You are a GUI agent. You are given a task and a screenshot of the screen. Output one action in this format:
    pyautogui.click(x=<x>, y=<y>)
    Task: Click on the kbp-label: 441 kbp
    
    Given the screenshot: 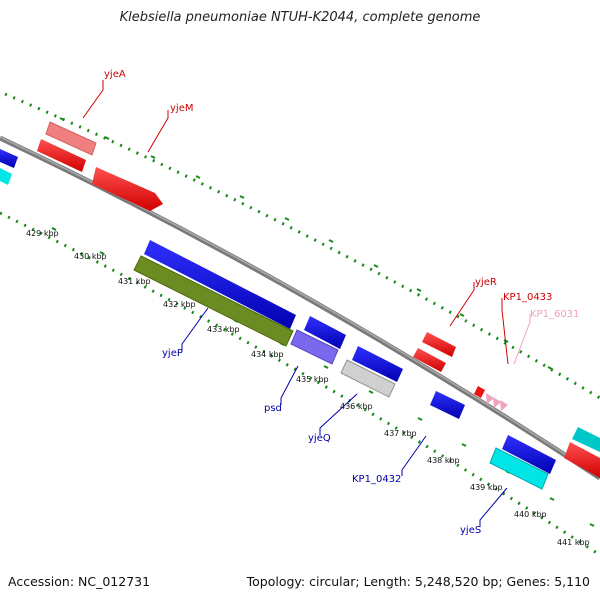 What is the action you would take?
    pyautogui.click(x=573, y=542)
    